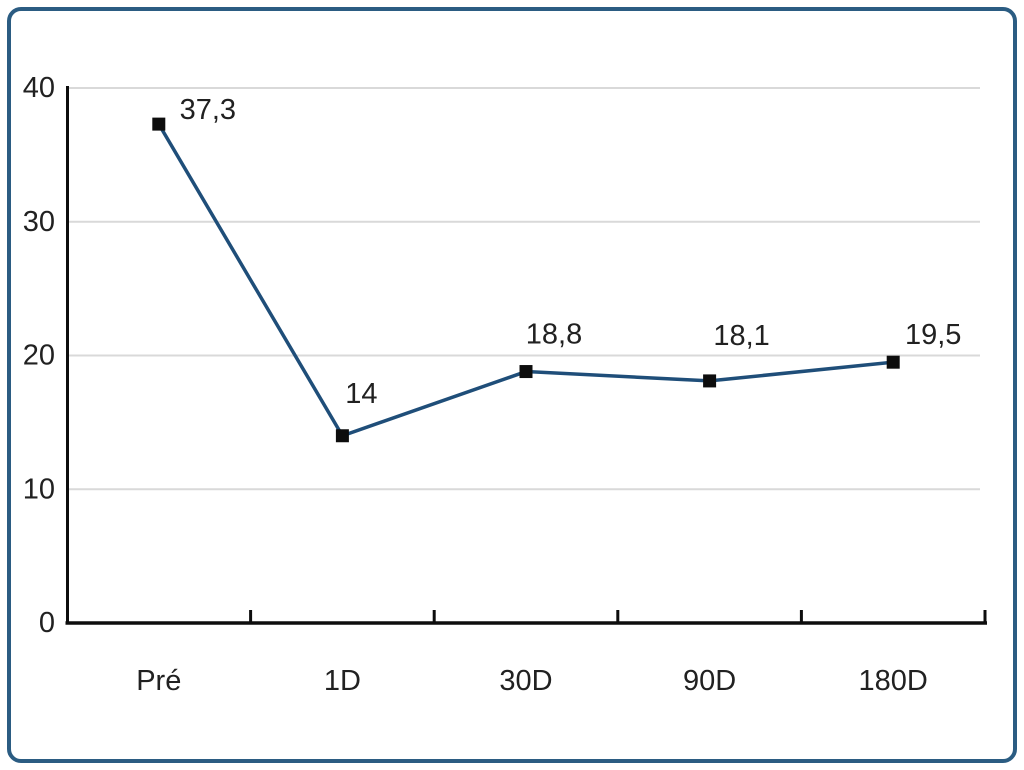 This screenshot has width=1024, height=770. I want to click on y-tick-label: 40, so click(39, 88).